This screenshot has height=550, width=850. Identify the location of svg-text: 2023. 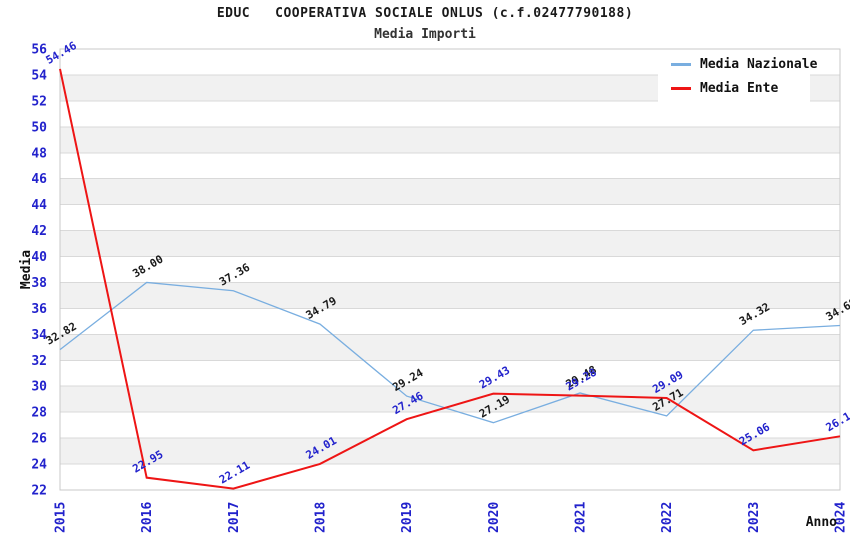
(754, 517).